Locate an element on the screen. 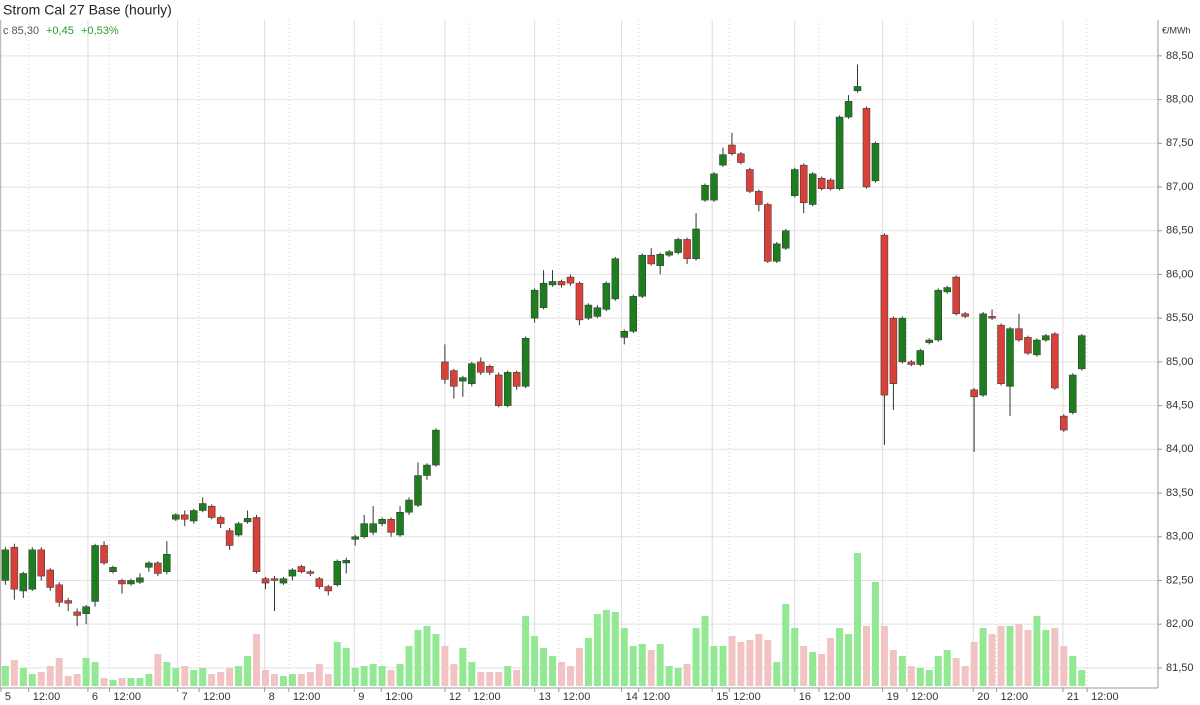  x-tick-label: 16 is located at coordinates (805, 697).